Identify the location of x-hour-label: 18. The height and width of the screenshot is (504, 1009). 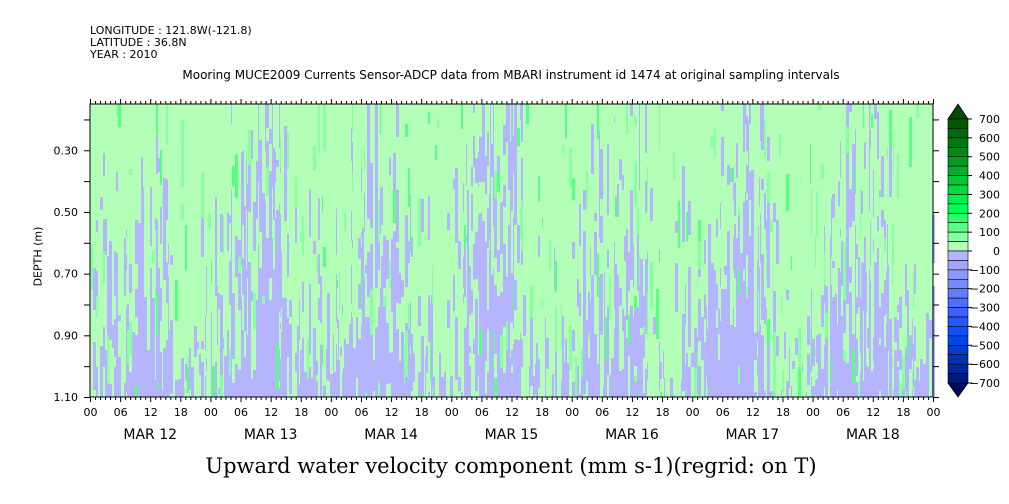
(301, 412).